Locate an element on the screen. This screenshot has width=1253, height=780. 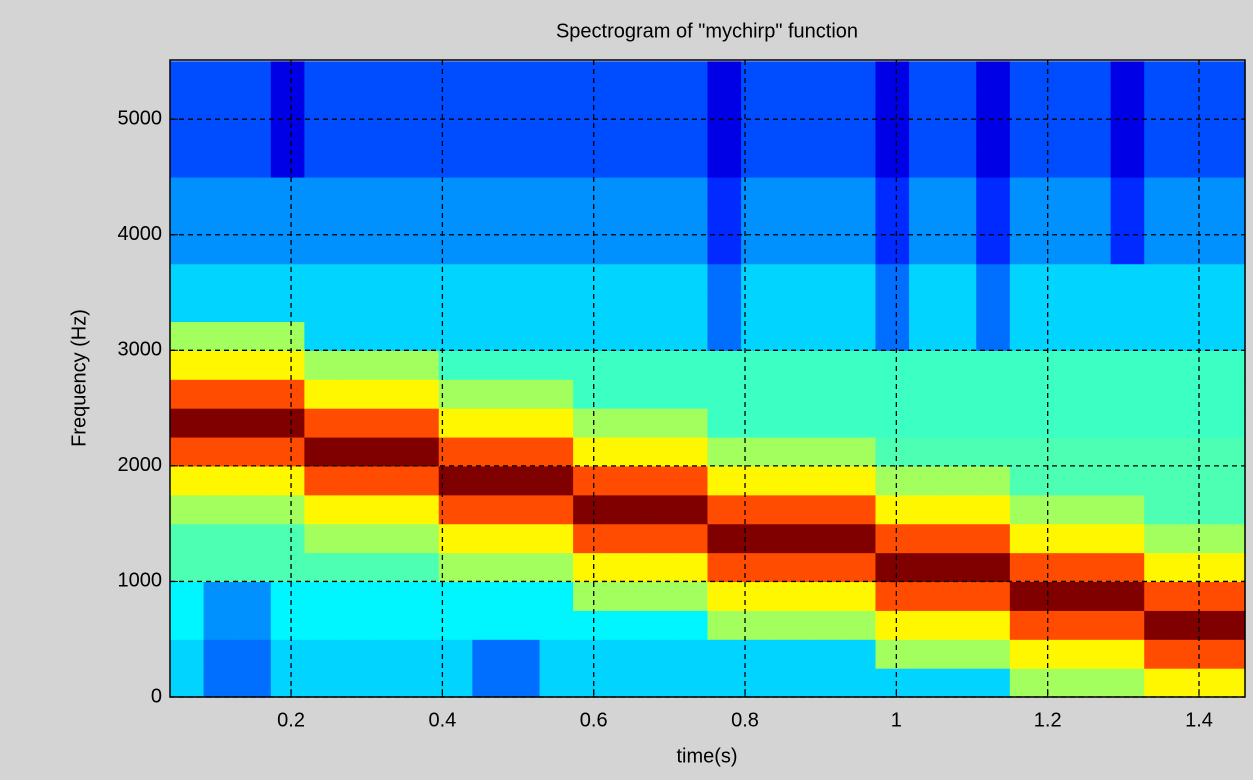
x-axis-label: time(s) is located at coordinates (706, 756).